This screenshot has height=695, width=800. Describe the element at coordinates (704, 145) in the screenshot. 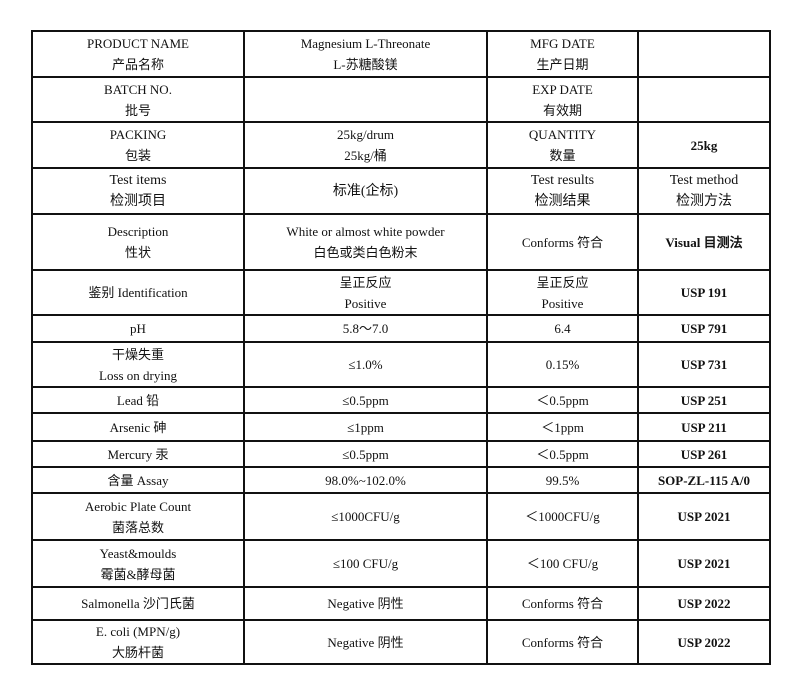

I see `header-value-line: 25kg` at that location.